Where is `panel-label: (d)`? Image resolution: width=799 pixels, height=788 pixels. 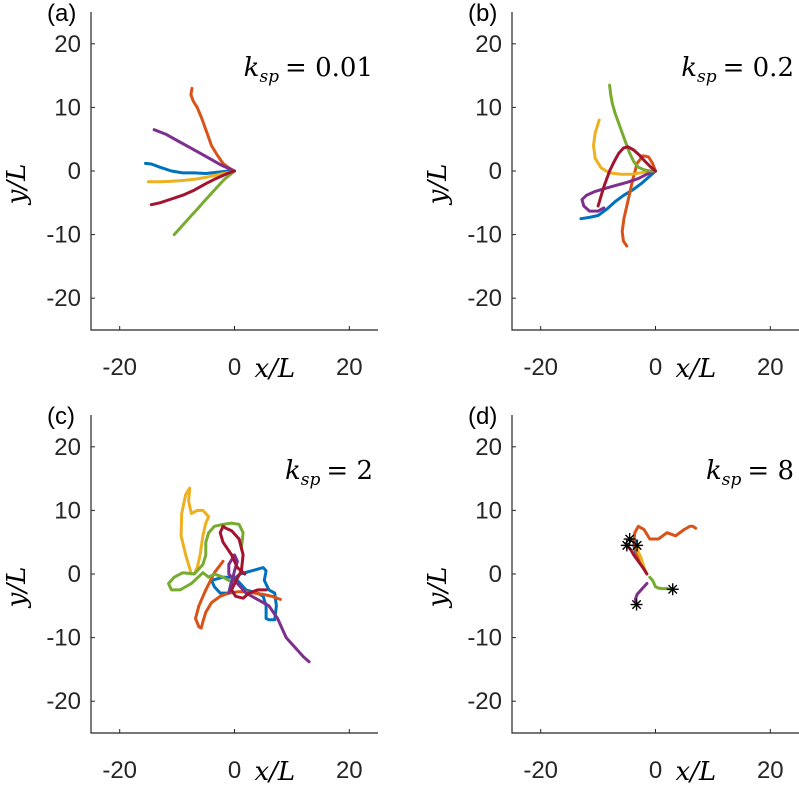 panel-label: (d) is located at coordinates (482, 416).